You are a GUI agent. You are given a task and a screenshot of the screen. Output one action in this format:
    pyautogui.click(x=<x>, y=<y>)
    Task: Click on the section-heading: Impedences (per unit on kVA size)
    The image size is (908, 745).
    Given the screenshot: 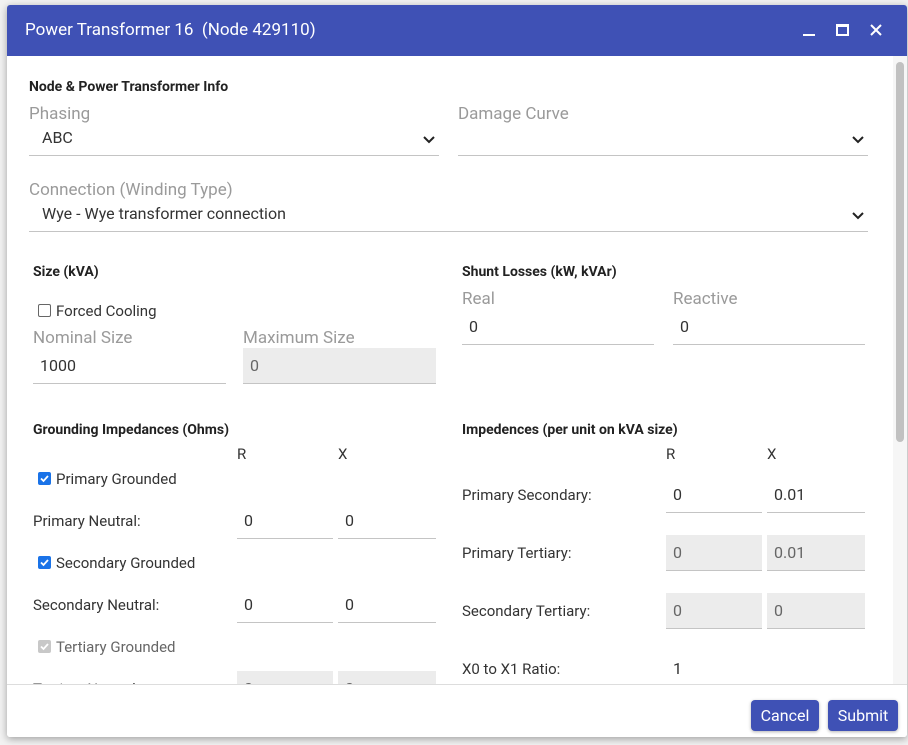 What is the action you would take?
    pyautogui.click(x=570, y=430)
    